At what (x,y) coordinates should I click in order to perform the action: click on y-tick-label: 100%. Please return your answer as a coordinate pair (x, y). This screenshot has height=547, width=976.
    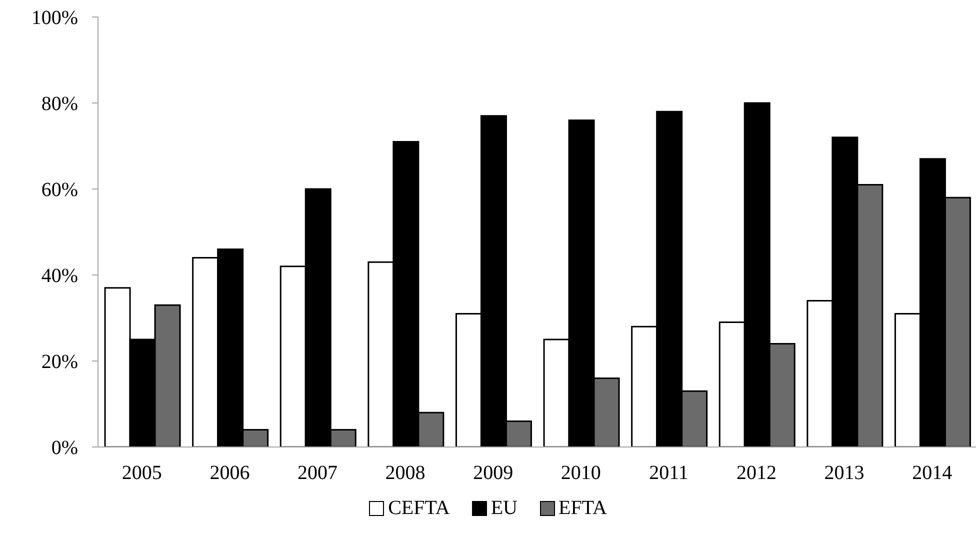
    Looking at the image, I should click on (54, 18).